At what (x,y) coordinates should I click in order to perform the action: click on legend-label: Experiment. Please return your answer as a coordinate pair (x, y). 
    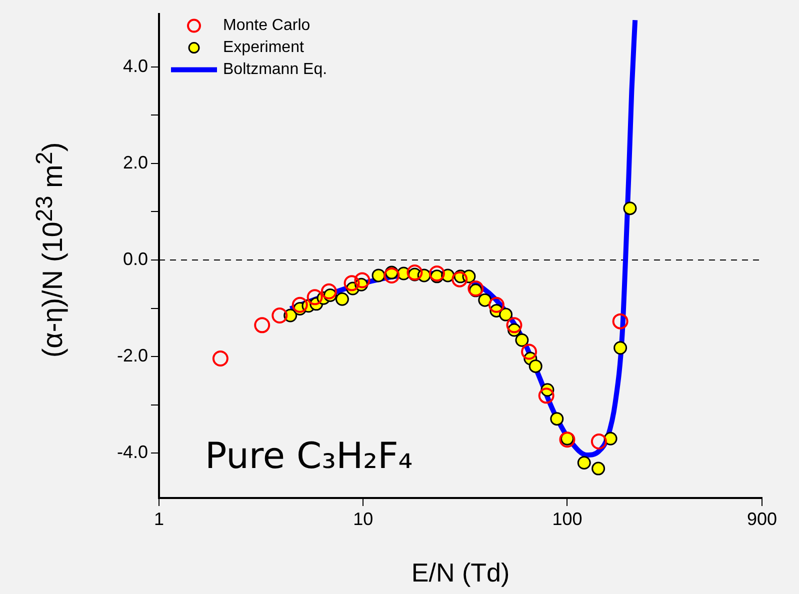
    Looking at the image, I should click on (263, 47).